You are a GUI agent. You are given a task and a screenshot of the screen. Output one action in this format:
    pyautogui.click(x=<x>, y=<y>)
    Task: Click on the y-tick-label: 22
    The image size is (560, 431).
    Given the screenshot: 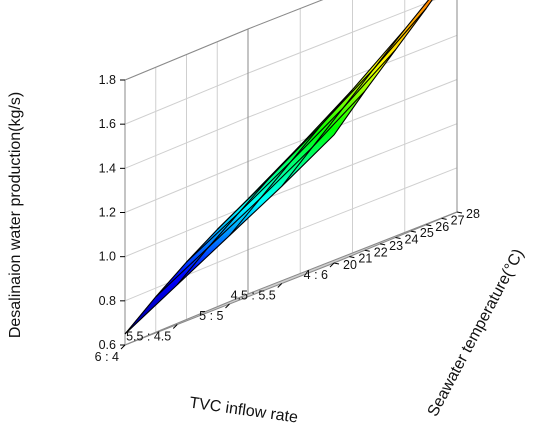 What is the action you would take?
    pyautogui.click(x=381, y=252)
    